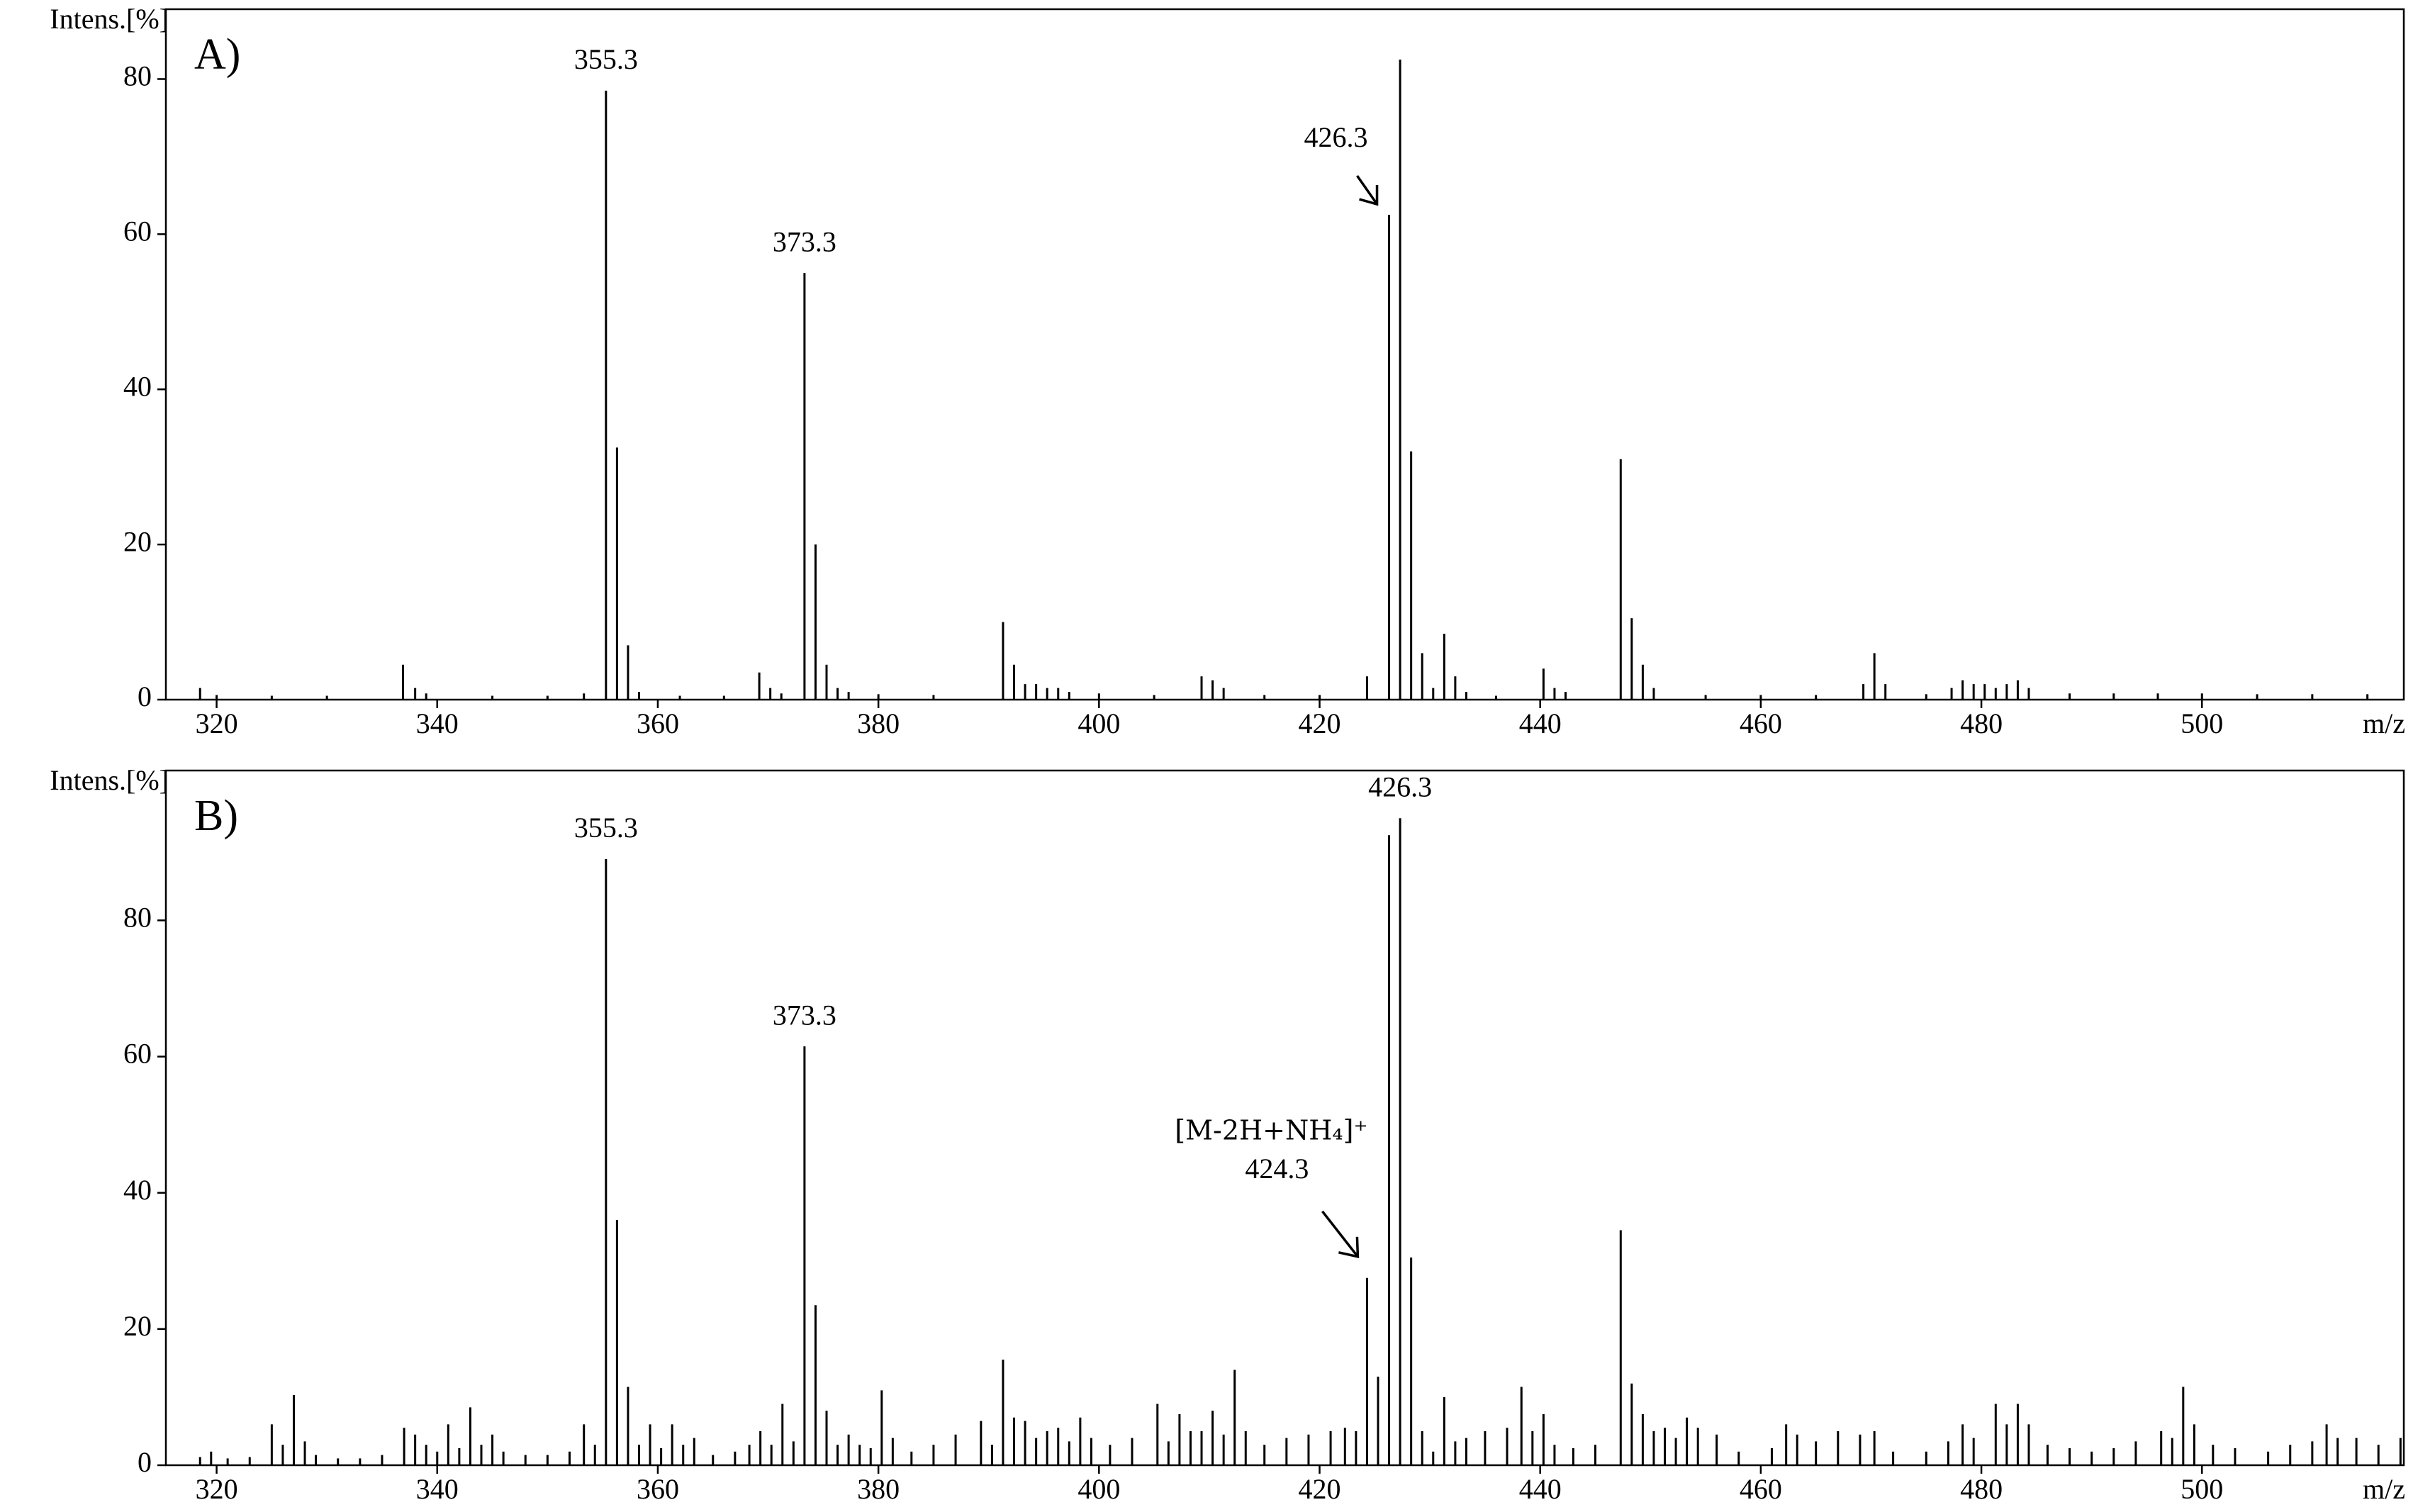 The height and width of the screenshot is (1512, 2435). I want to click on annotation-note: [M-2H+NH₄]⁺, so click(1271, 1130).